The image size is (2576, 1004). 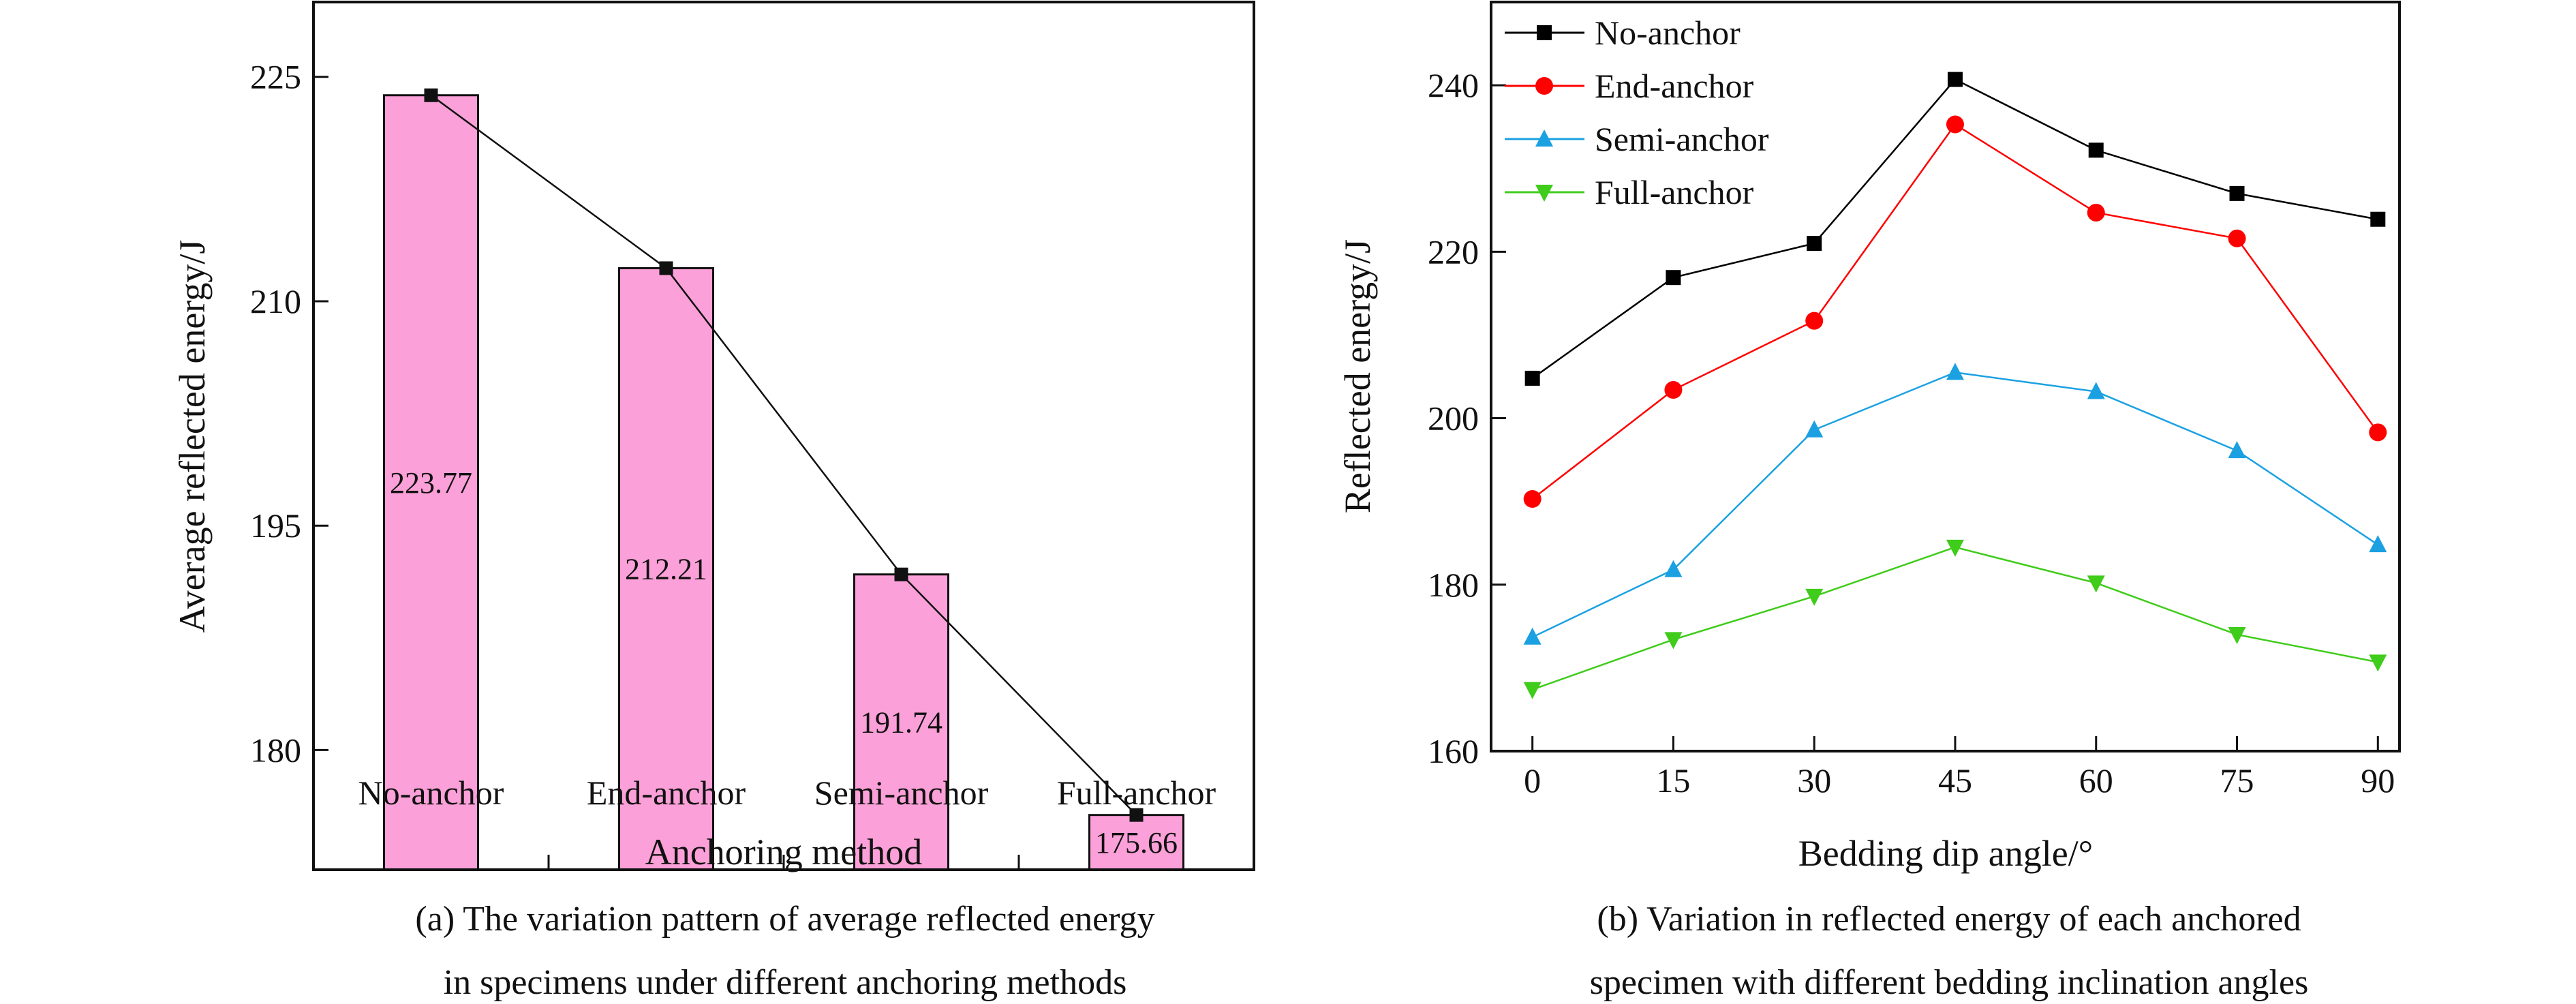 I want to click on x-tick-label: Semi-anchor, so click(x=901, y=793).